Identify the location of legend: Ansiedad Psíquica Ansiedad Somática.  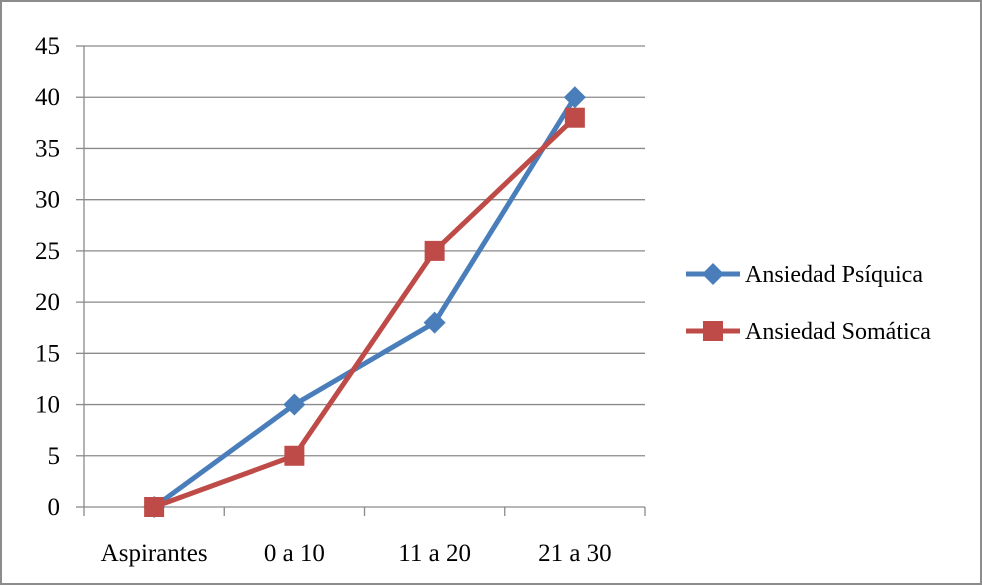
(808, 303).